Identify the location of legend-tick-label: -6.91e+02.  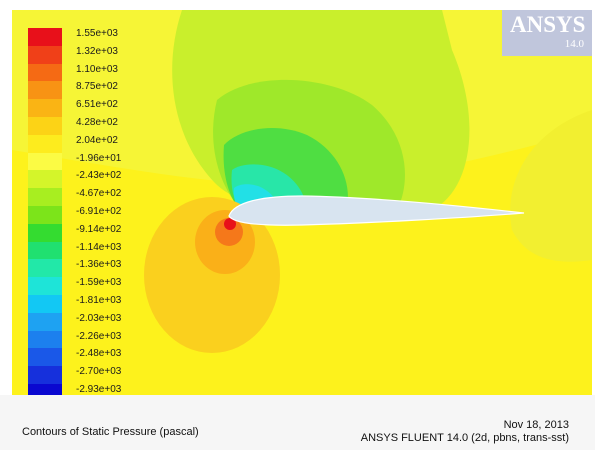
(99, 211).